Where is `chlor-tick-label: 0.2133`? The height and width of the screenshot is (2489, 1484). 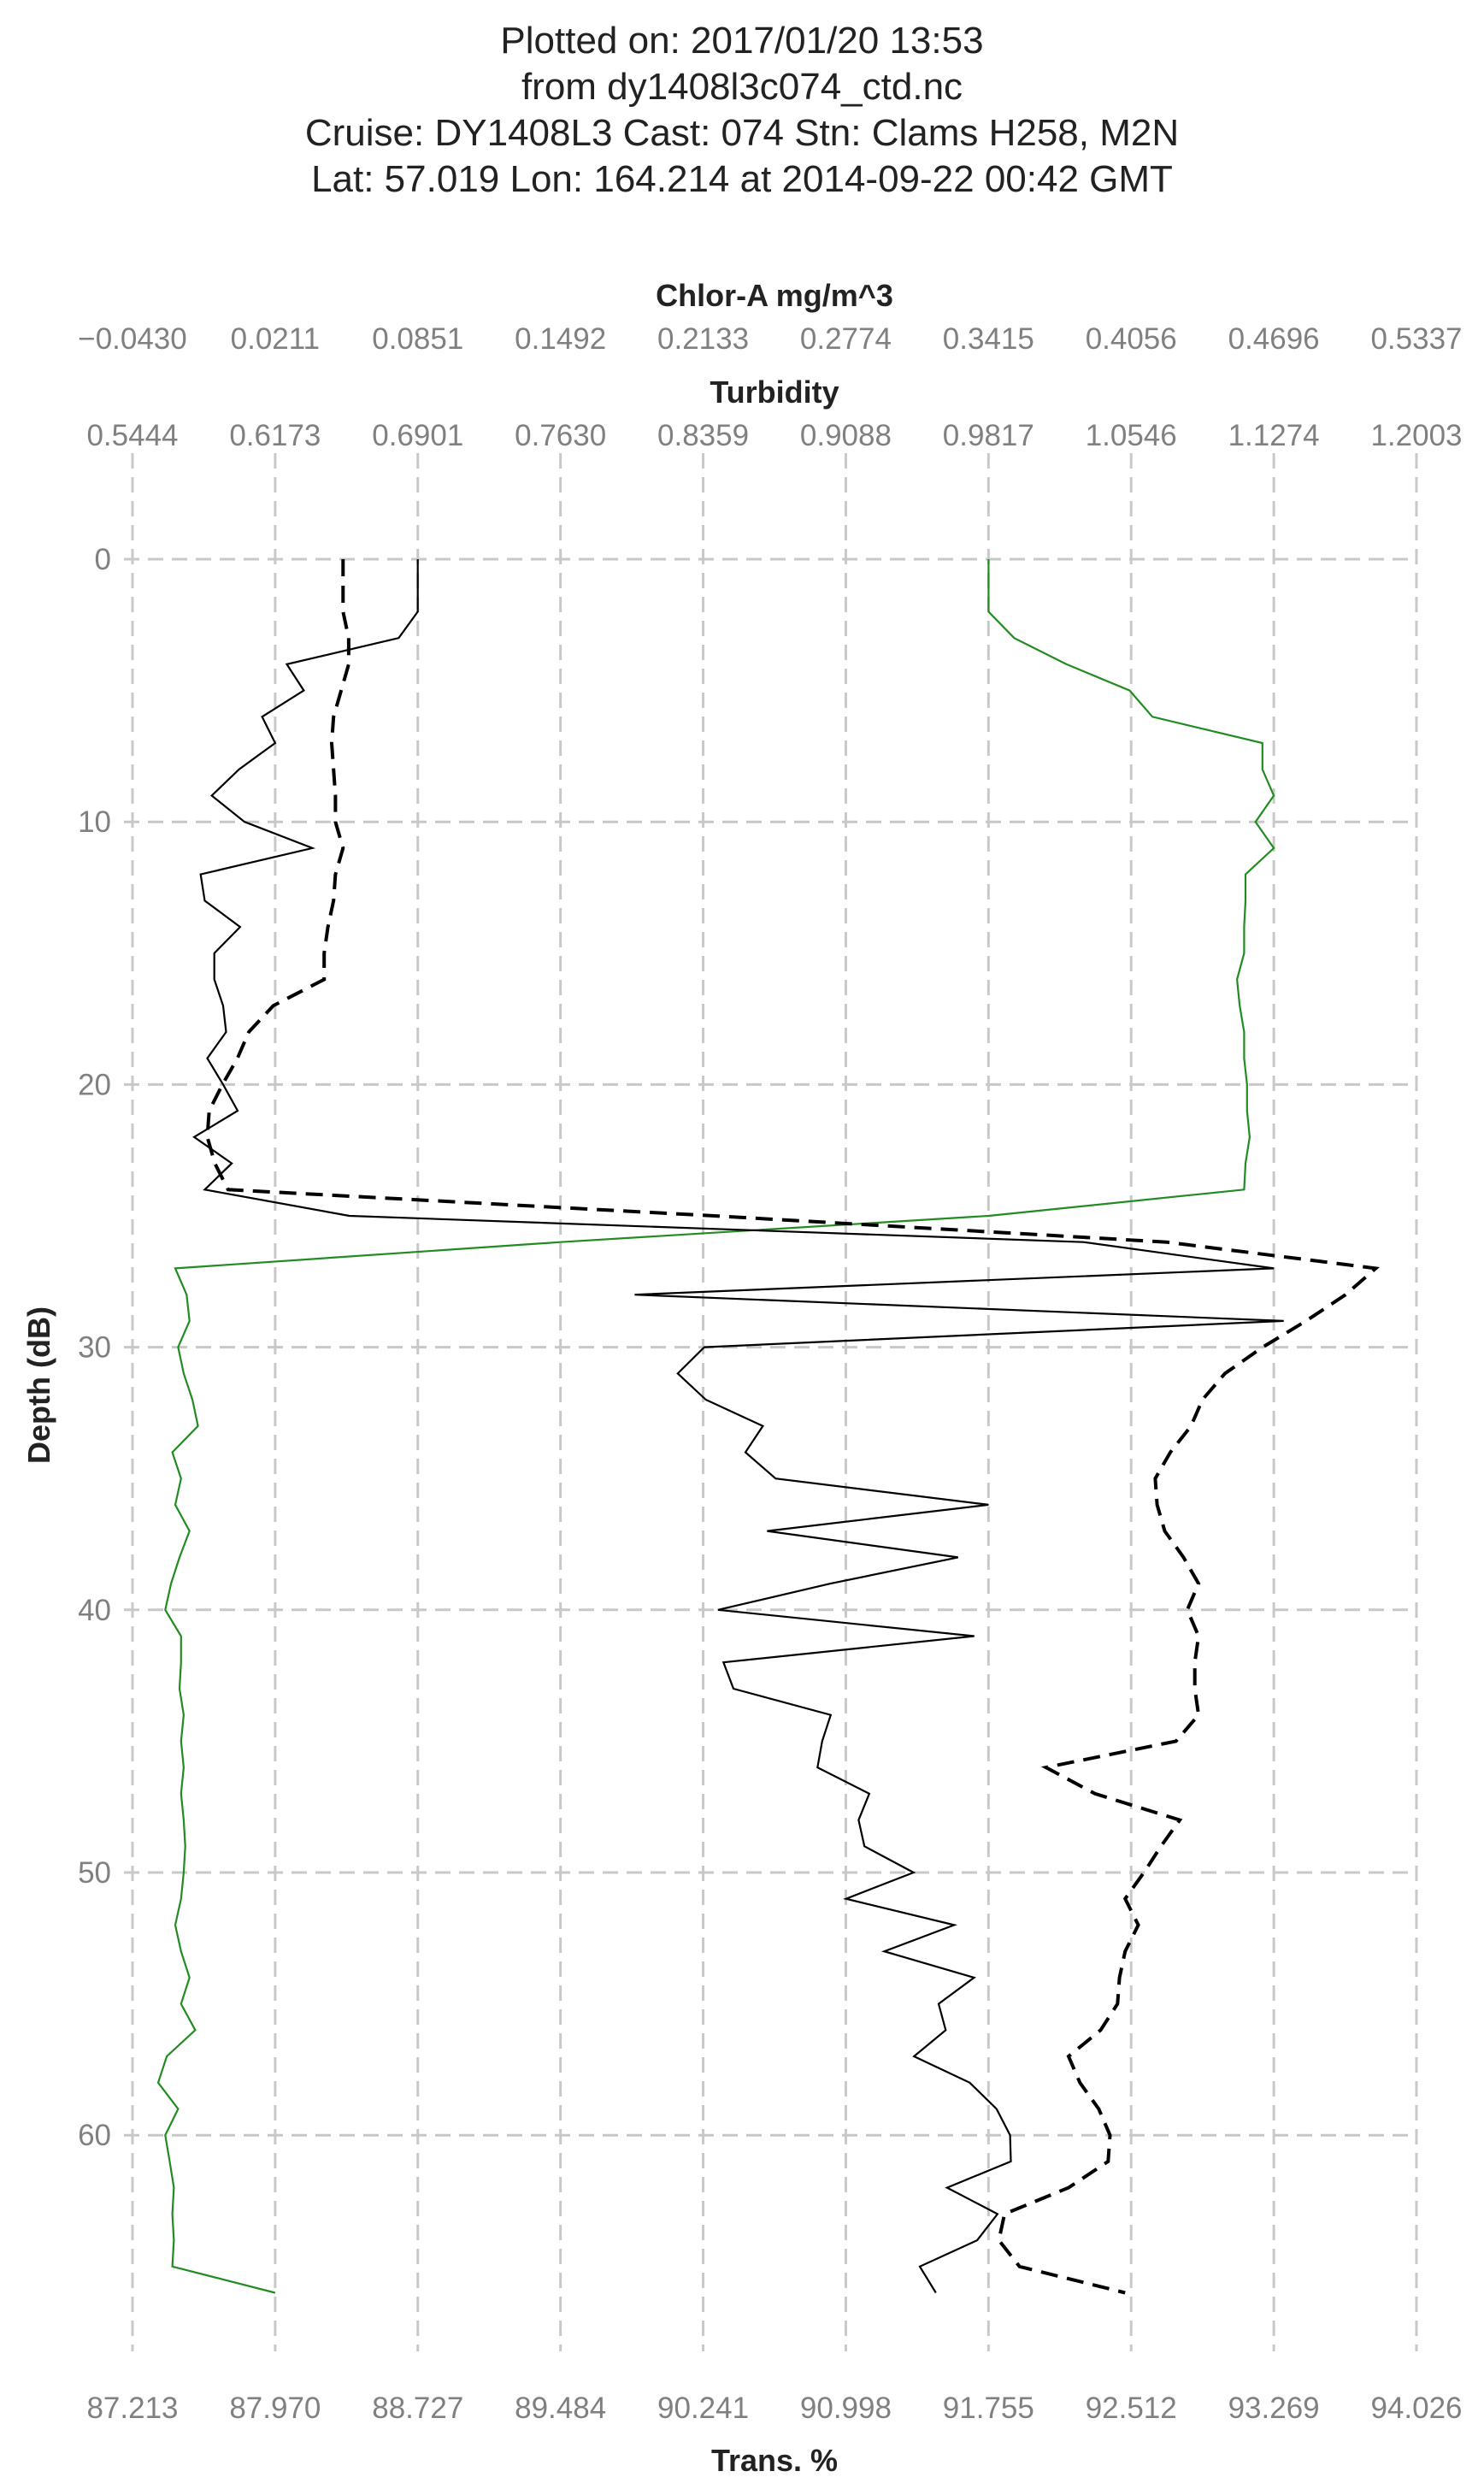
chlor-tick-label: 0.2133 is located at coordinates (703, 339).